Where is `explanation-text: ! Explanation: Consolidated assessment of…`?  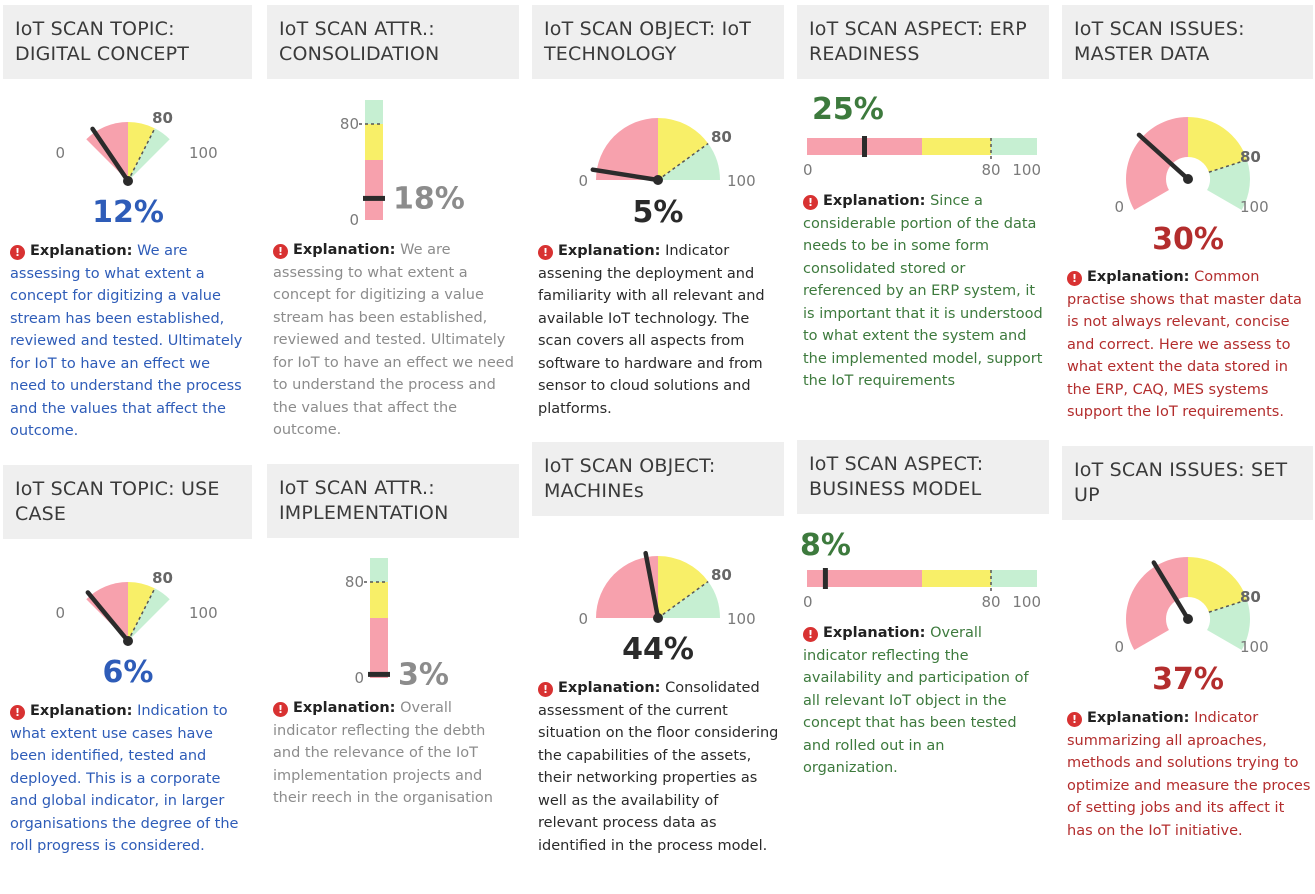 explanation-text: ! Explanation: Consolidated assessment of… is located at coordinates (659, 767).